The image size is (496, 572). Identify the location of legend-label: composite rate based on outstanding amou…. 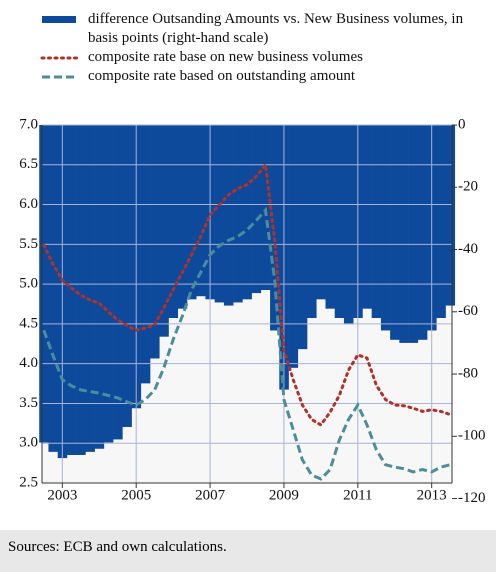
(222, 76).